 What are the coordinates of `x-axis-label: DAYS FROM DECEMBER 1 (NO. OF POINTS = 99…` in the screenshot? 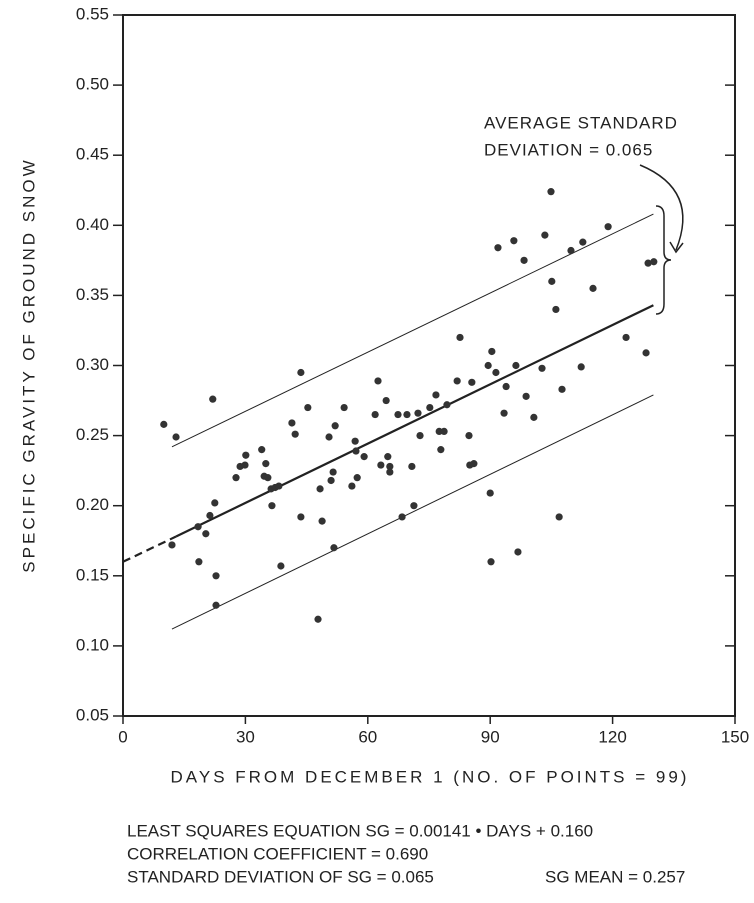 It's located at (430, 776).